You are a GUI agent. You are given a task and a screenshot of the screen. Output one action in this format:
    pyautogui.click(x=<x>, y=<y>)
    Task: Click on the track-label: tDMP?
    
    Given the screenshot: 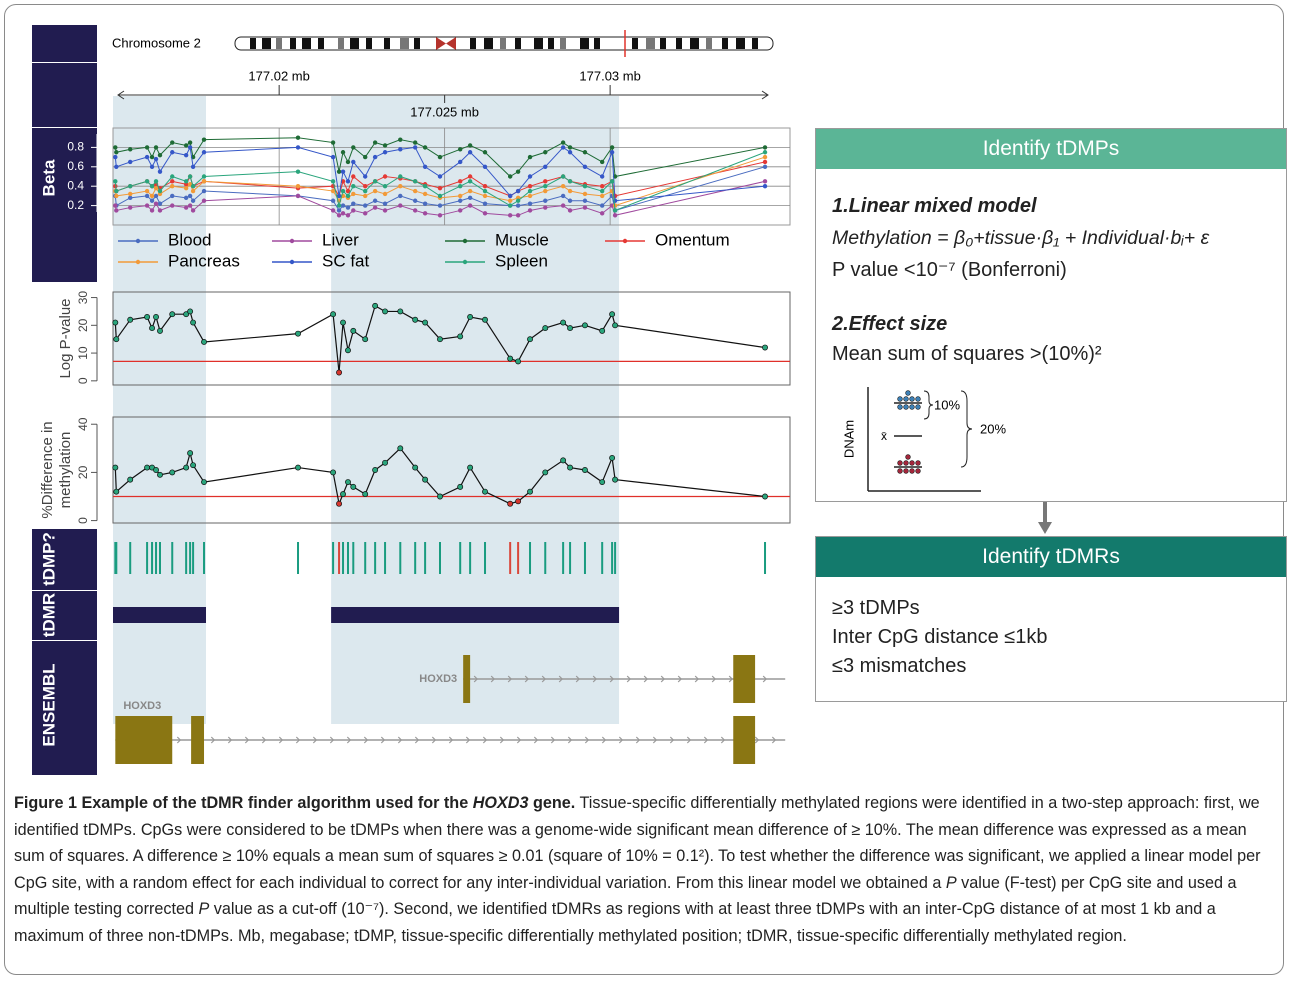 What is the action you would take?
    pyautogui.click(x=48, y=559)
    